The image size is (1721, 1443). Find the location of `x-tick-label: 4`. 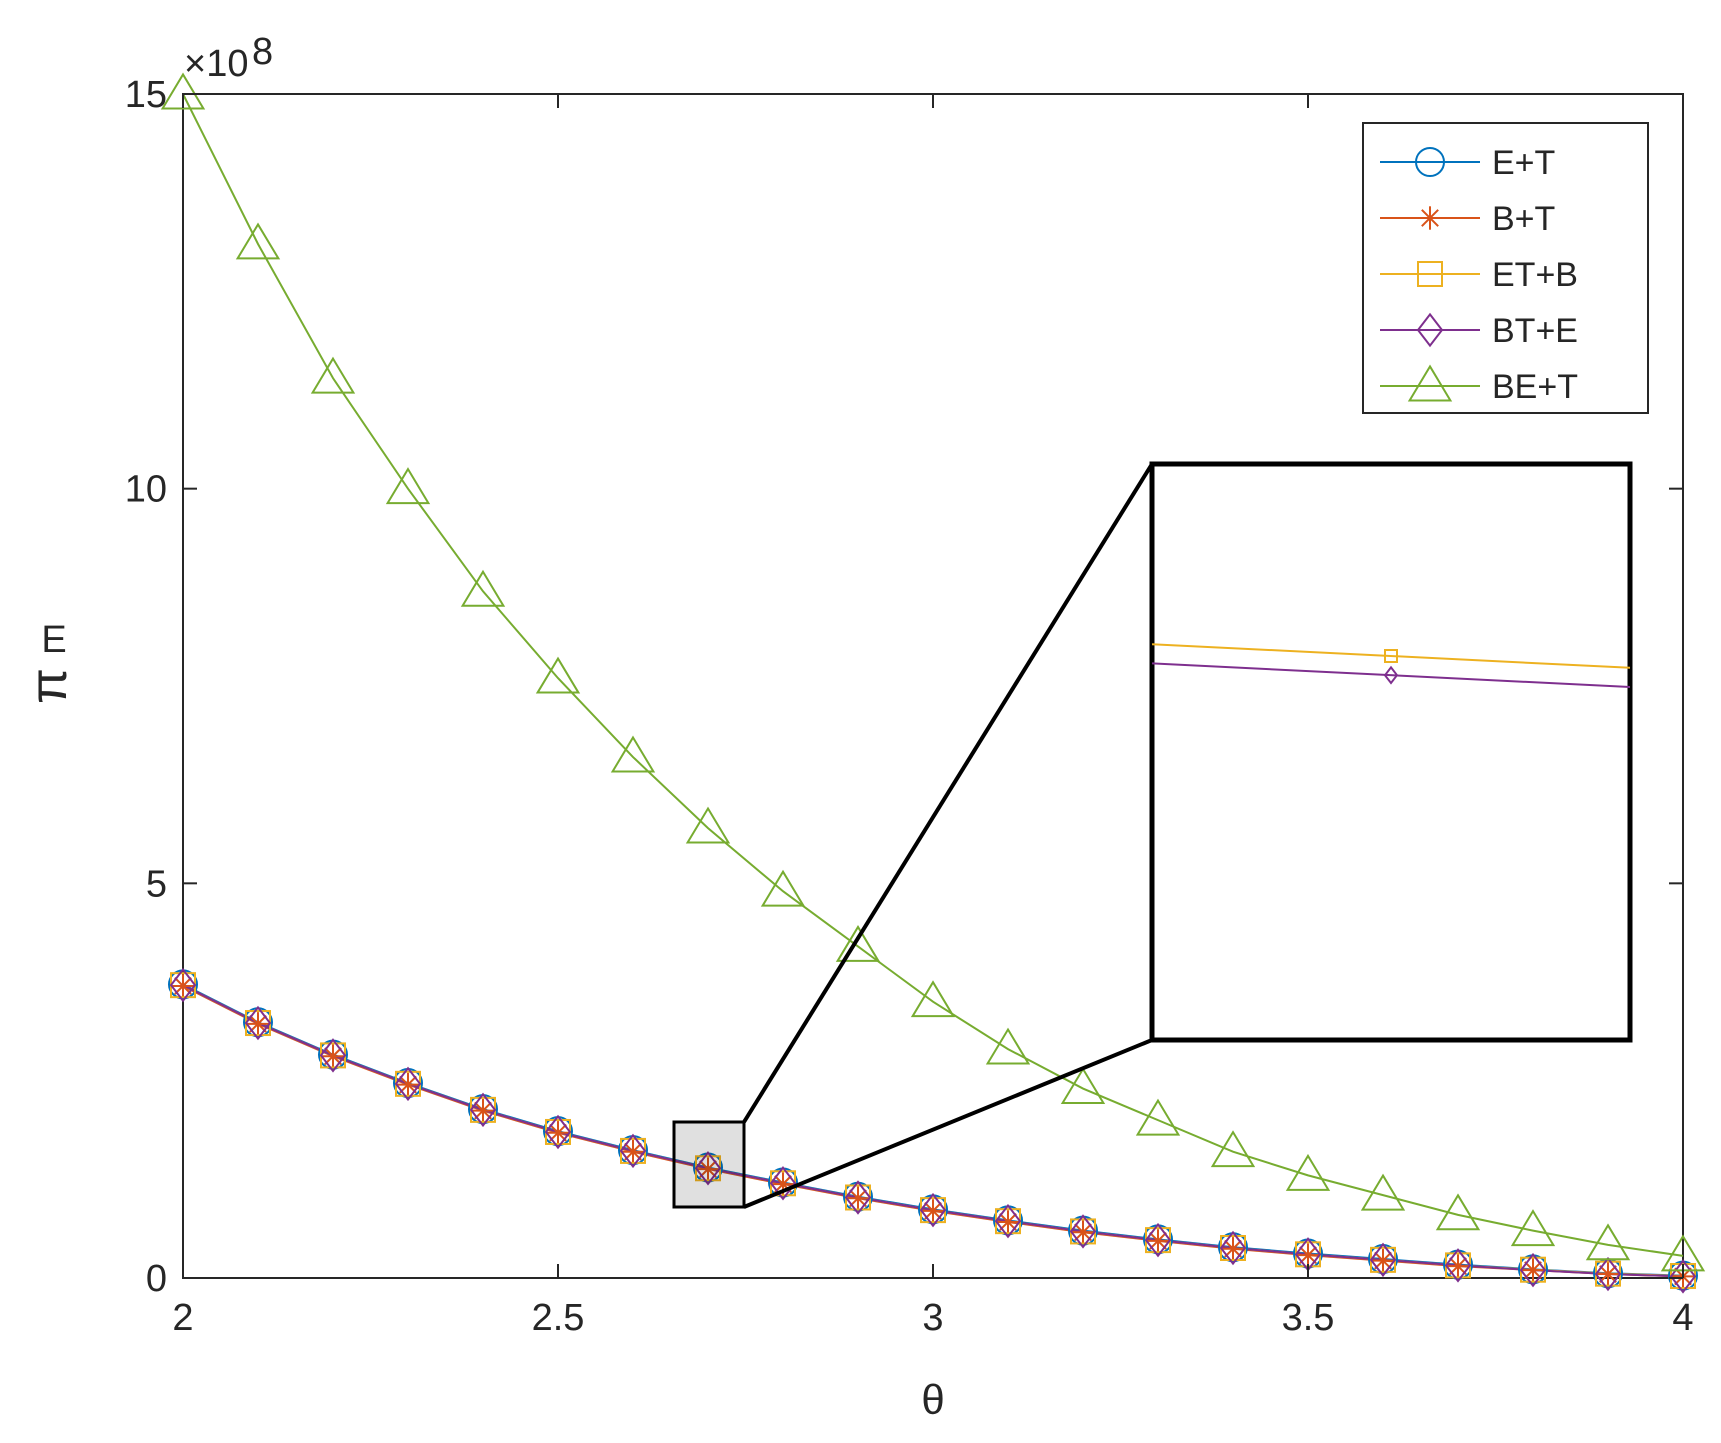

x-tick-label: 4 is located at coordinates (1682, 1318).